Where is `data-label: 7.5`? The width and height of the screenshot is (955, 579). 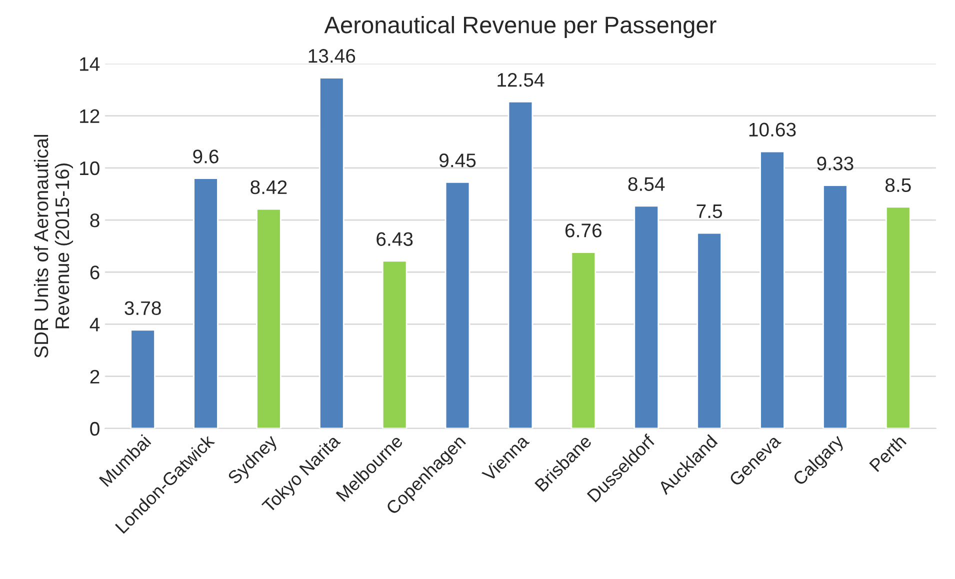 data-label: 7.5 is located at coordinates (709, 211).